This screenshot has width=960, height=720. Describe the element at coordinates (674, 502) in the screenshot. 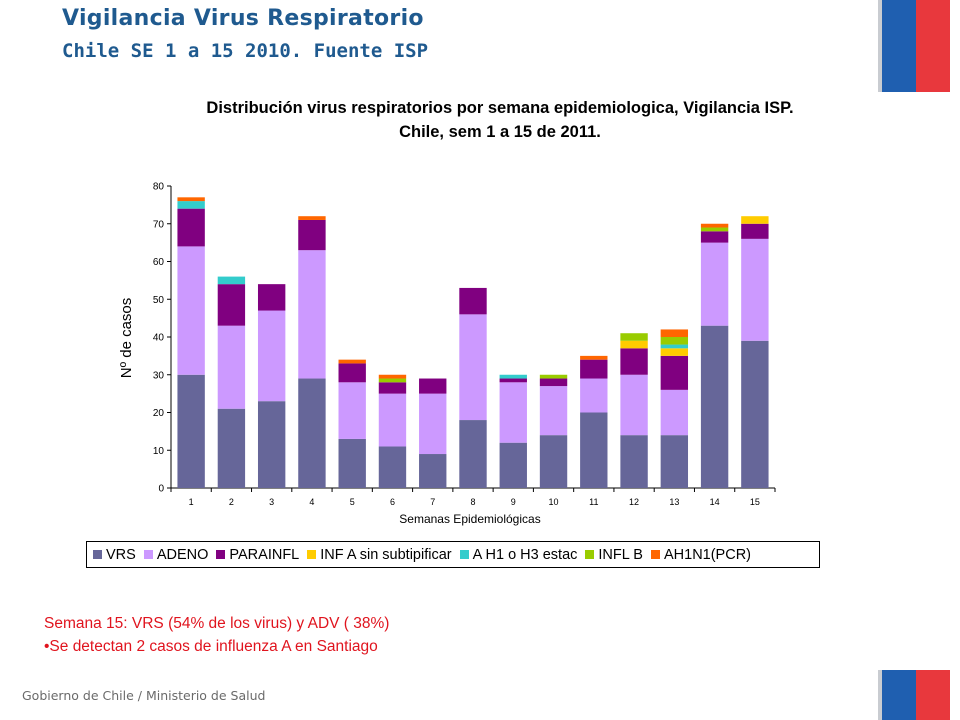

I see `x-tick-label: 13` at that location.